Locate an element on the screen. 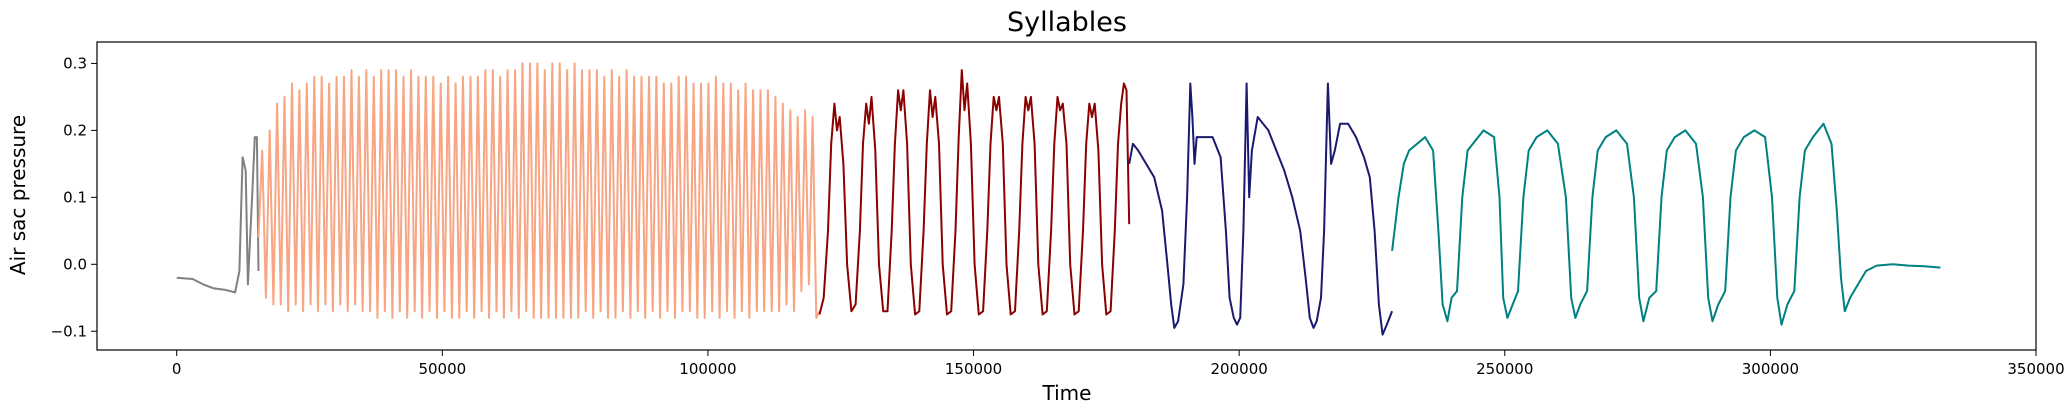 The height and width of the screenshot is (411, 2064). y-tick-label: 0.2 is located at coordinates (75, 130).